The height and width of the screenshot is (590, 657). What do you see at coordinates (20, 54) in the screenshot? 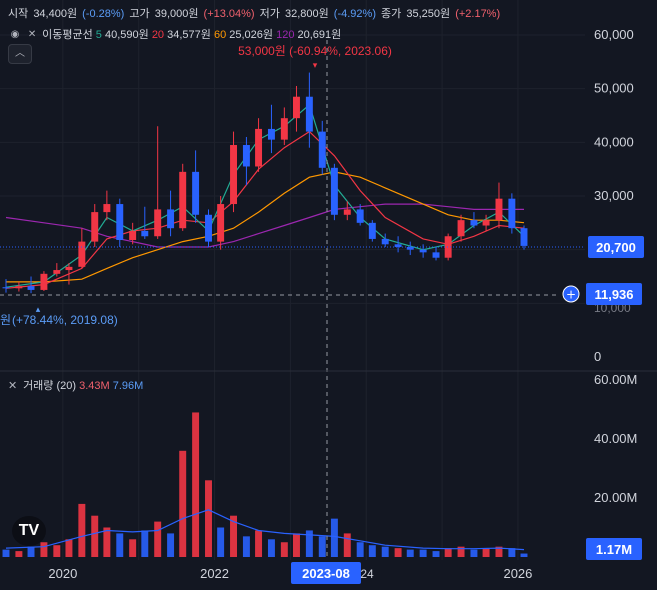
I see `collapse-legend-button: ︿` at bounding box center [20, 54].